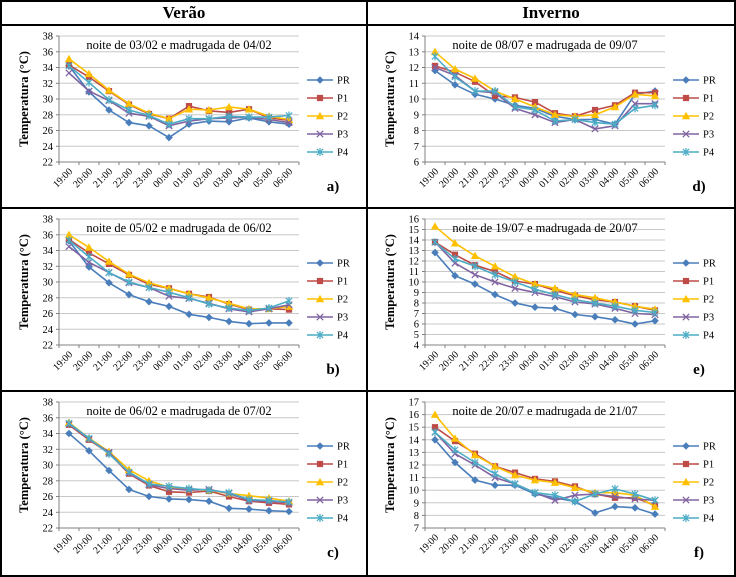 This screenshot has width=736, height=577. Describe the element at coordinates (333, 187) in the screenshot. I see `panel-letter-a: a)` at that location.